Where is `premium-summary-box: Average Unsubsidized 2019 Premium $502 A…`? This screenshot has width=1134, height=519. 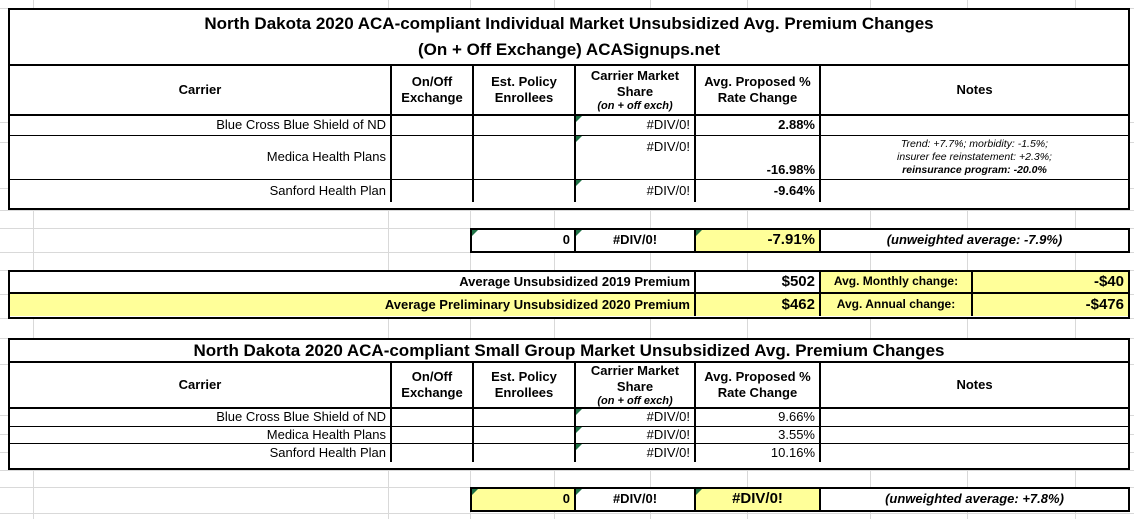
premium-summary-box: Average Unsubsidized 2019 Premium $502 A… is located at coordinates (569, 294).